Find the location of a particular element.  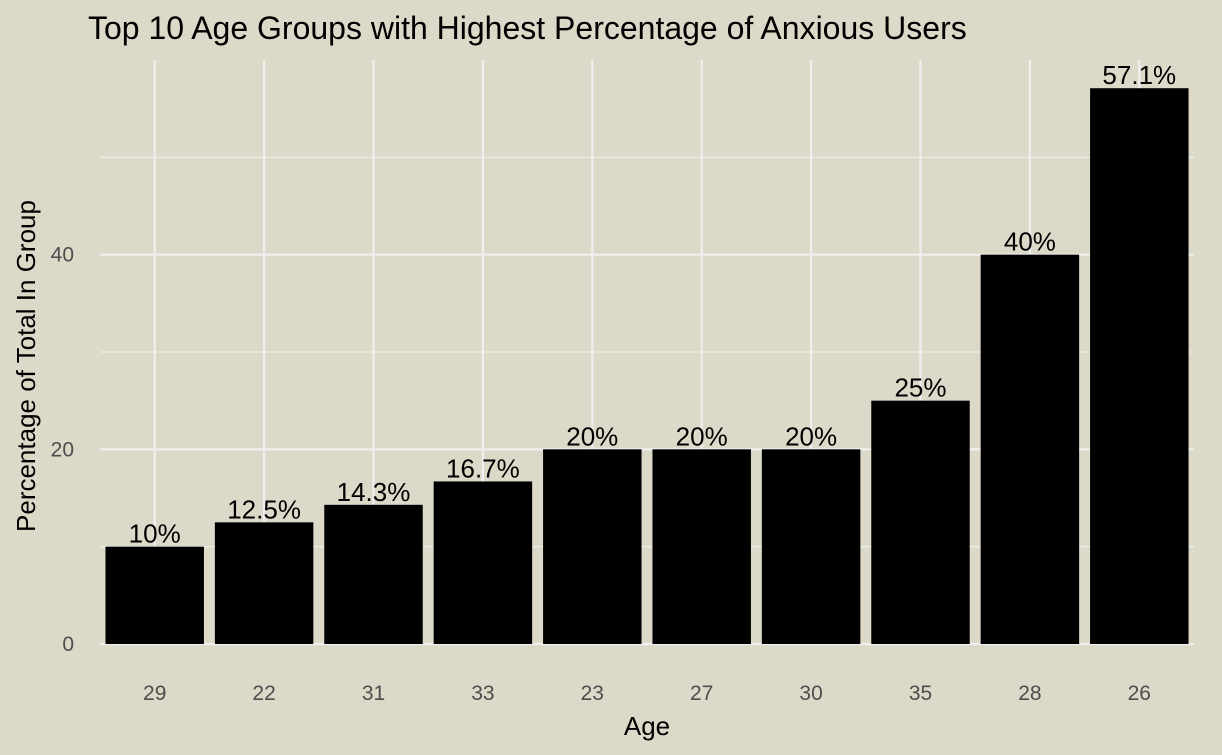

data-label: 10% is located at coordinates (155, 534).